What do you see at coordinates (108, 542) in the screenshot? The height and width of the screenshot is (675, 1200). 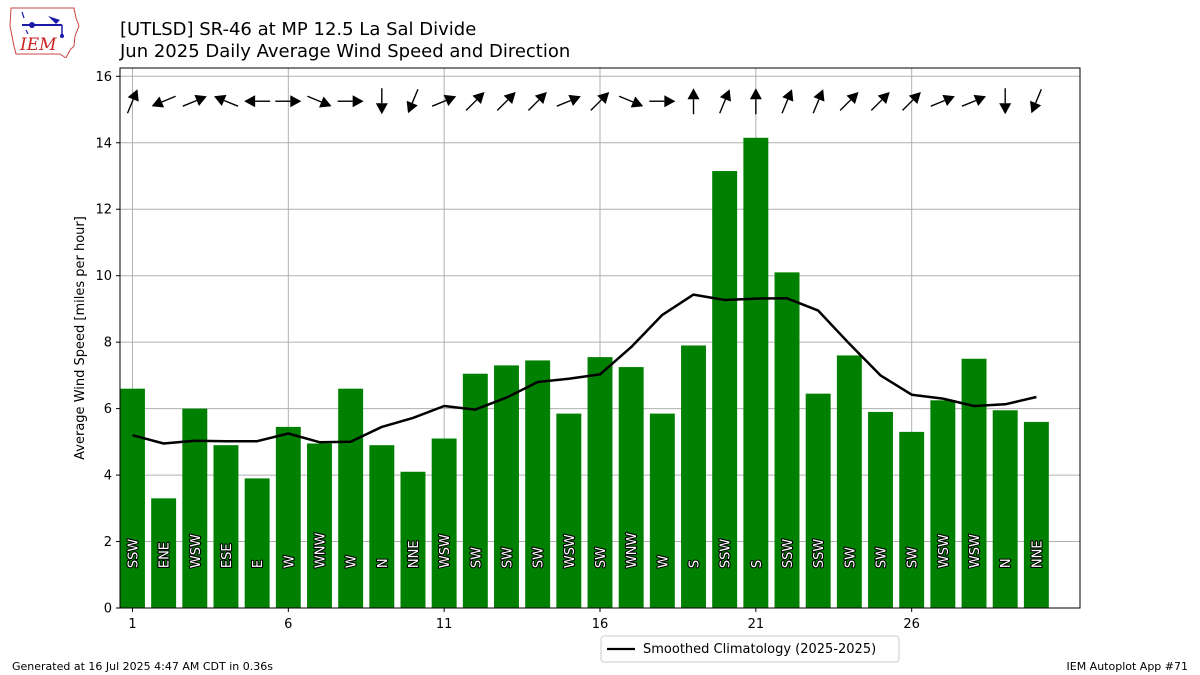 I see `y-tick-label: 2` at bounding box center [108, 542].